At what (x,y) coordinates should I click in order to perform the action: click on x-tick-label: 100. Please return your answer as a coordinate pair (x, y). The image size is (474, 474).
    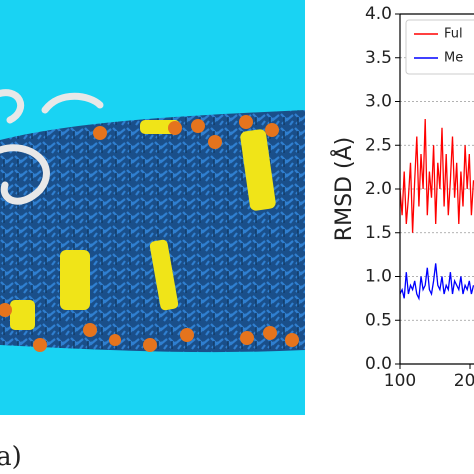
    Looking at the image, I should click on (400, 381).